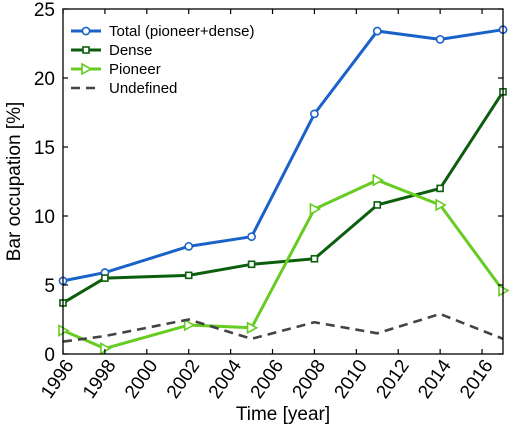  What do you see at coordinates (14, 181) in the screenshot?
I see `y-axis-label: Bar occupation [%]` at bounding box center [14, 181].